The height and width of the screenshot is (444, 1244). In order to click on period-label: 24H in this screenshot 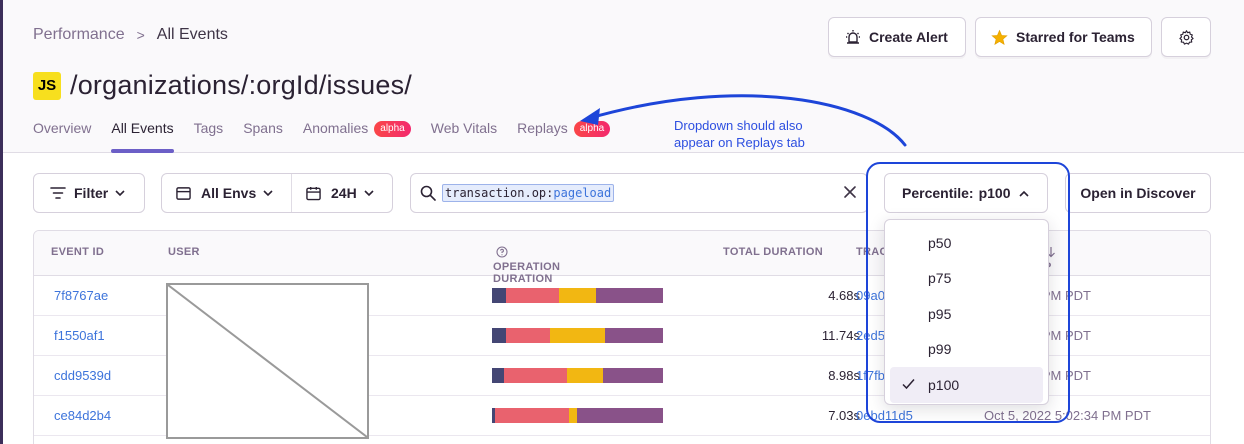, I will do `click(344, 193)`.